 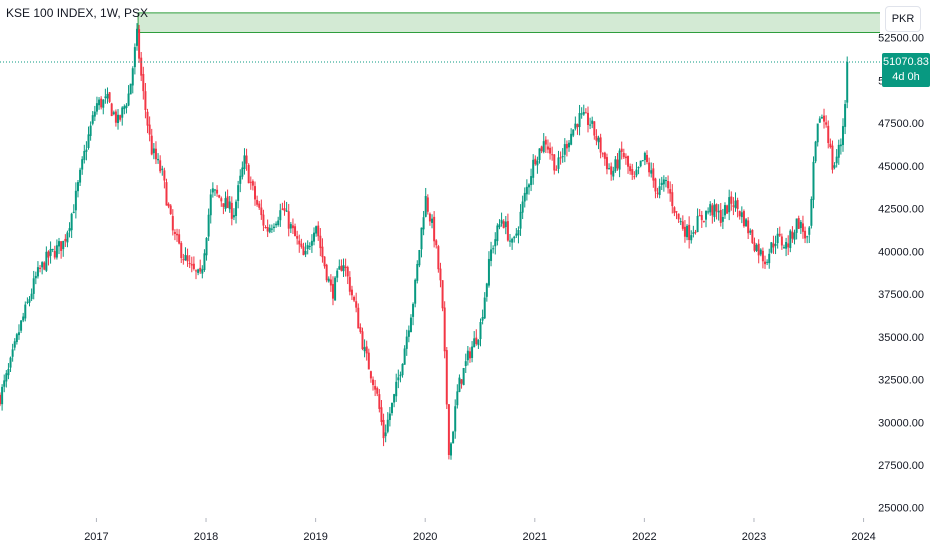 What do you see at coordinates (96, 537) in the screenshot?
I see `x-tick-label: 2017` at bounding box center [96, 537].